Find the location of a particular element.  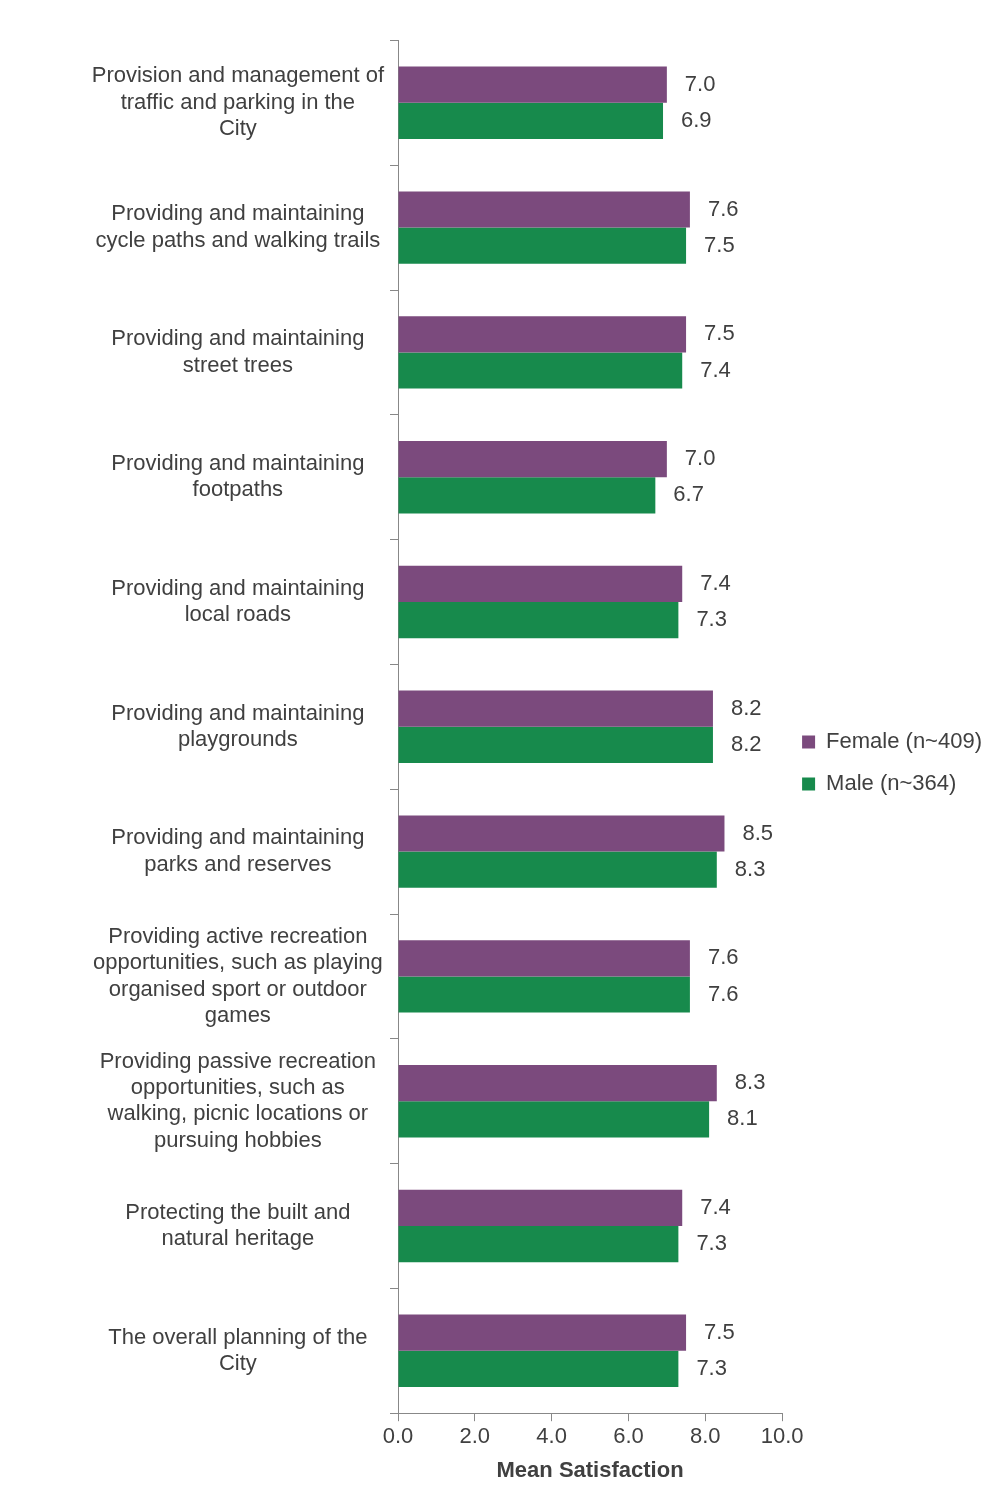

x-tick-label: 6.0 is located at coordinates (628, 1436).